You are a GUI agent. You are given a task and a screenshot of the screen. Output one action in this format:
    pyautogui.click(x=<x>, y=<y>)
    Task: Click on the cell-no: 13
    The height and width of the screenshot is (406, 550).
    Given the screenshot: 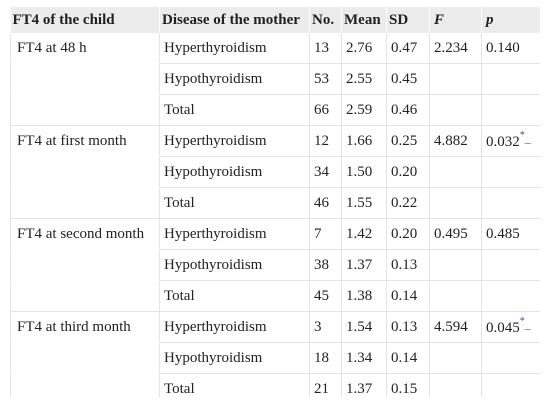 What is the action you would take?
    pyautogui.click(x=325, y=48)
    